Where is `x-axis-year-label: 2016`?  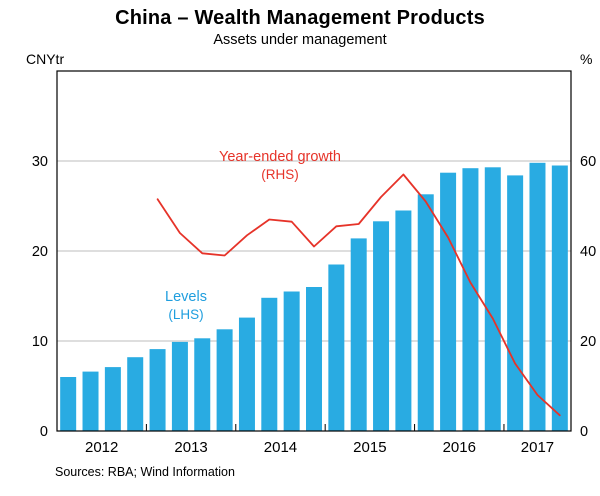 x-axis-year-label: 2016 is located at coordinates (459, 447).